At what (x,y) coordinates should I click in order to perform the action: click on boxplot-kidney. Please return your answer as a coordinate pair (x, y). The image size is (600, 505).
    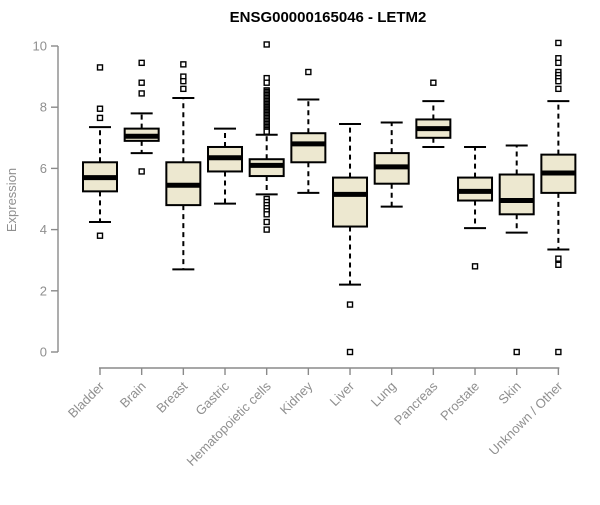
    Looking at the image, I should click on (308, 131).